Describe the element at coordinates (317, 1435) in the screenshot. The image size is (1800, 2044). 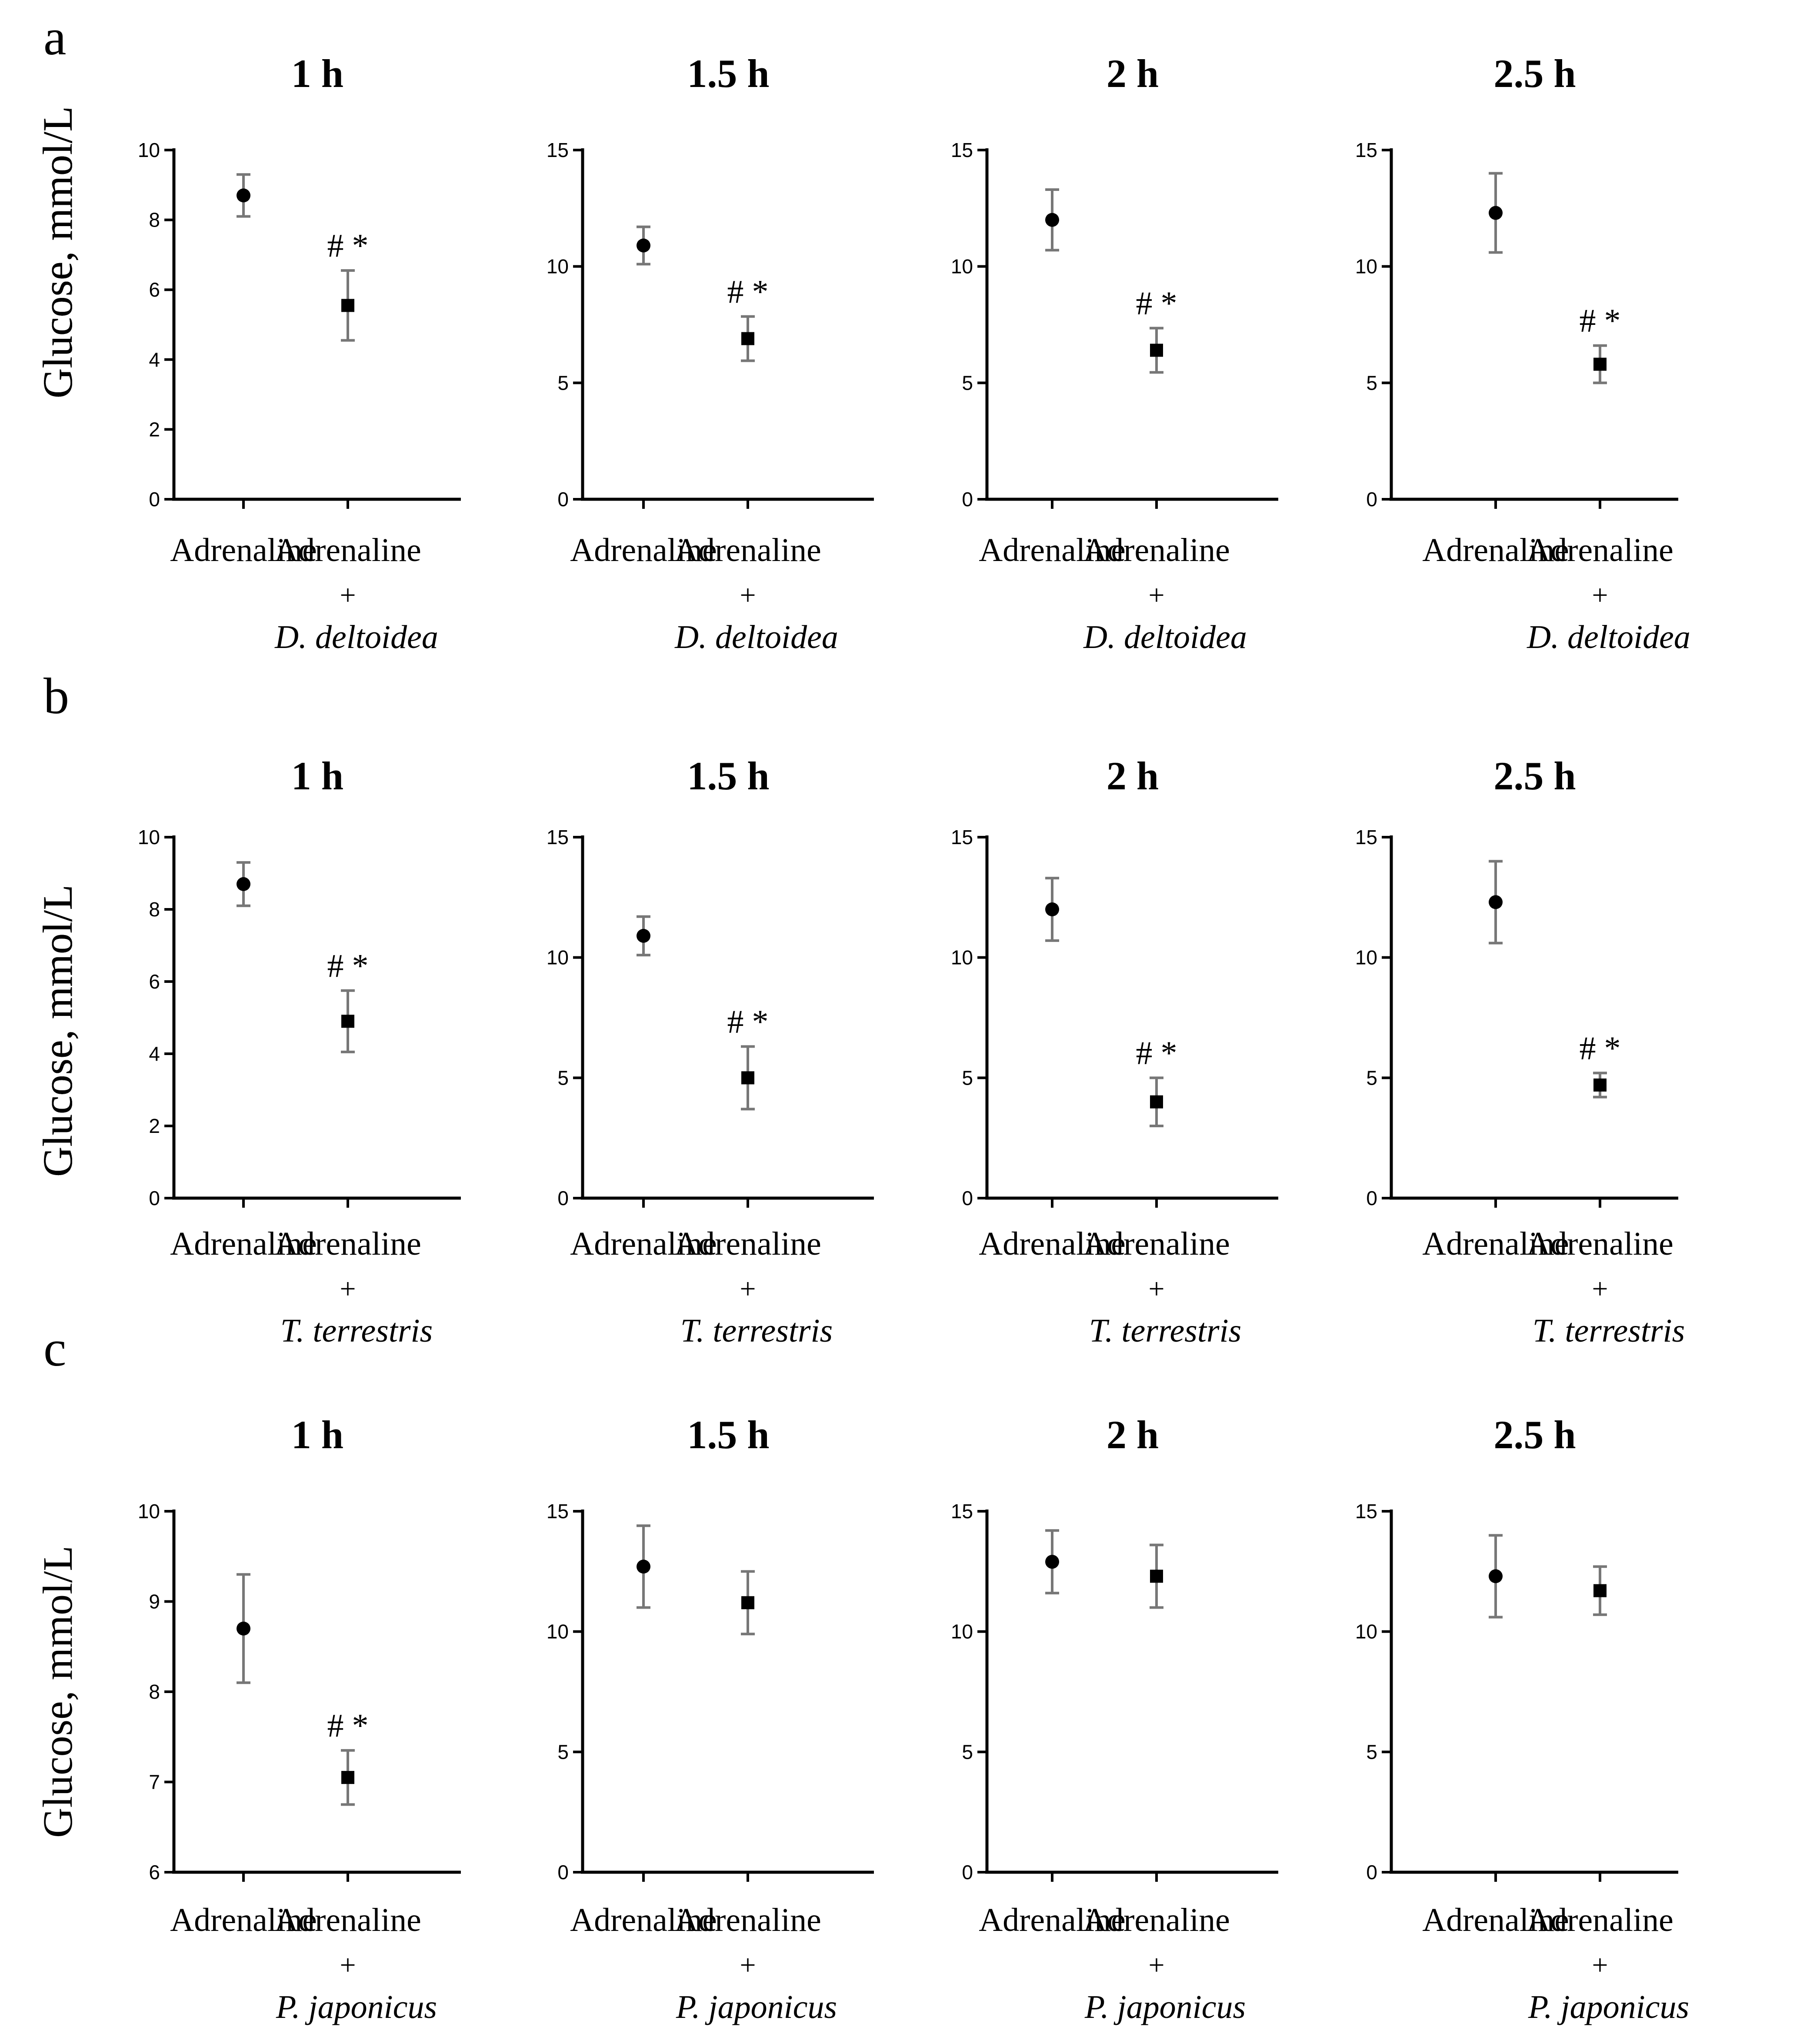
I see `chart-title: 1 h` at that location.